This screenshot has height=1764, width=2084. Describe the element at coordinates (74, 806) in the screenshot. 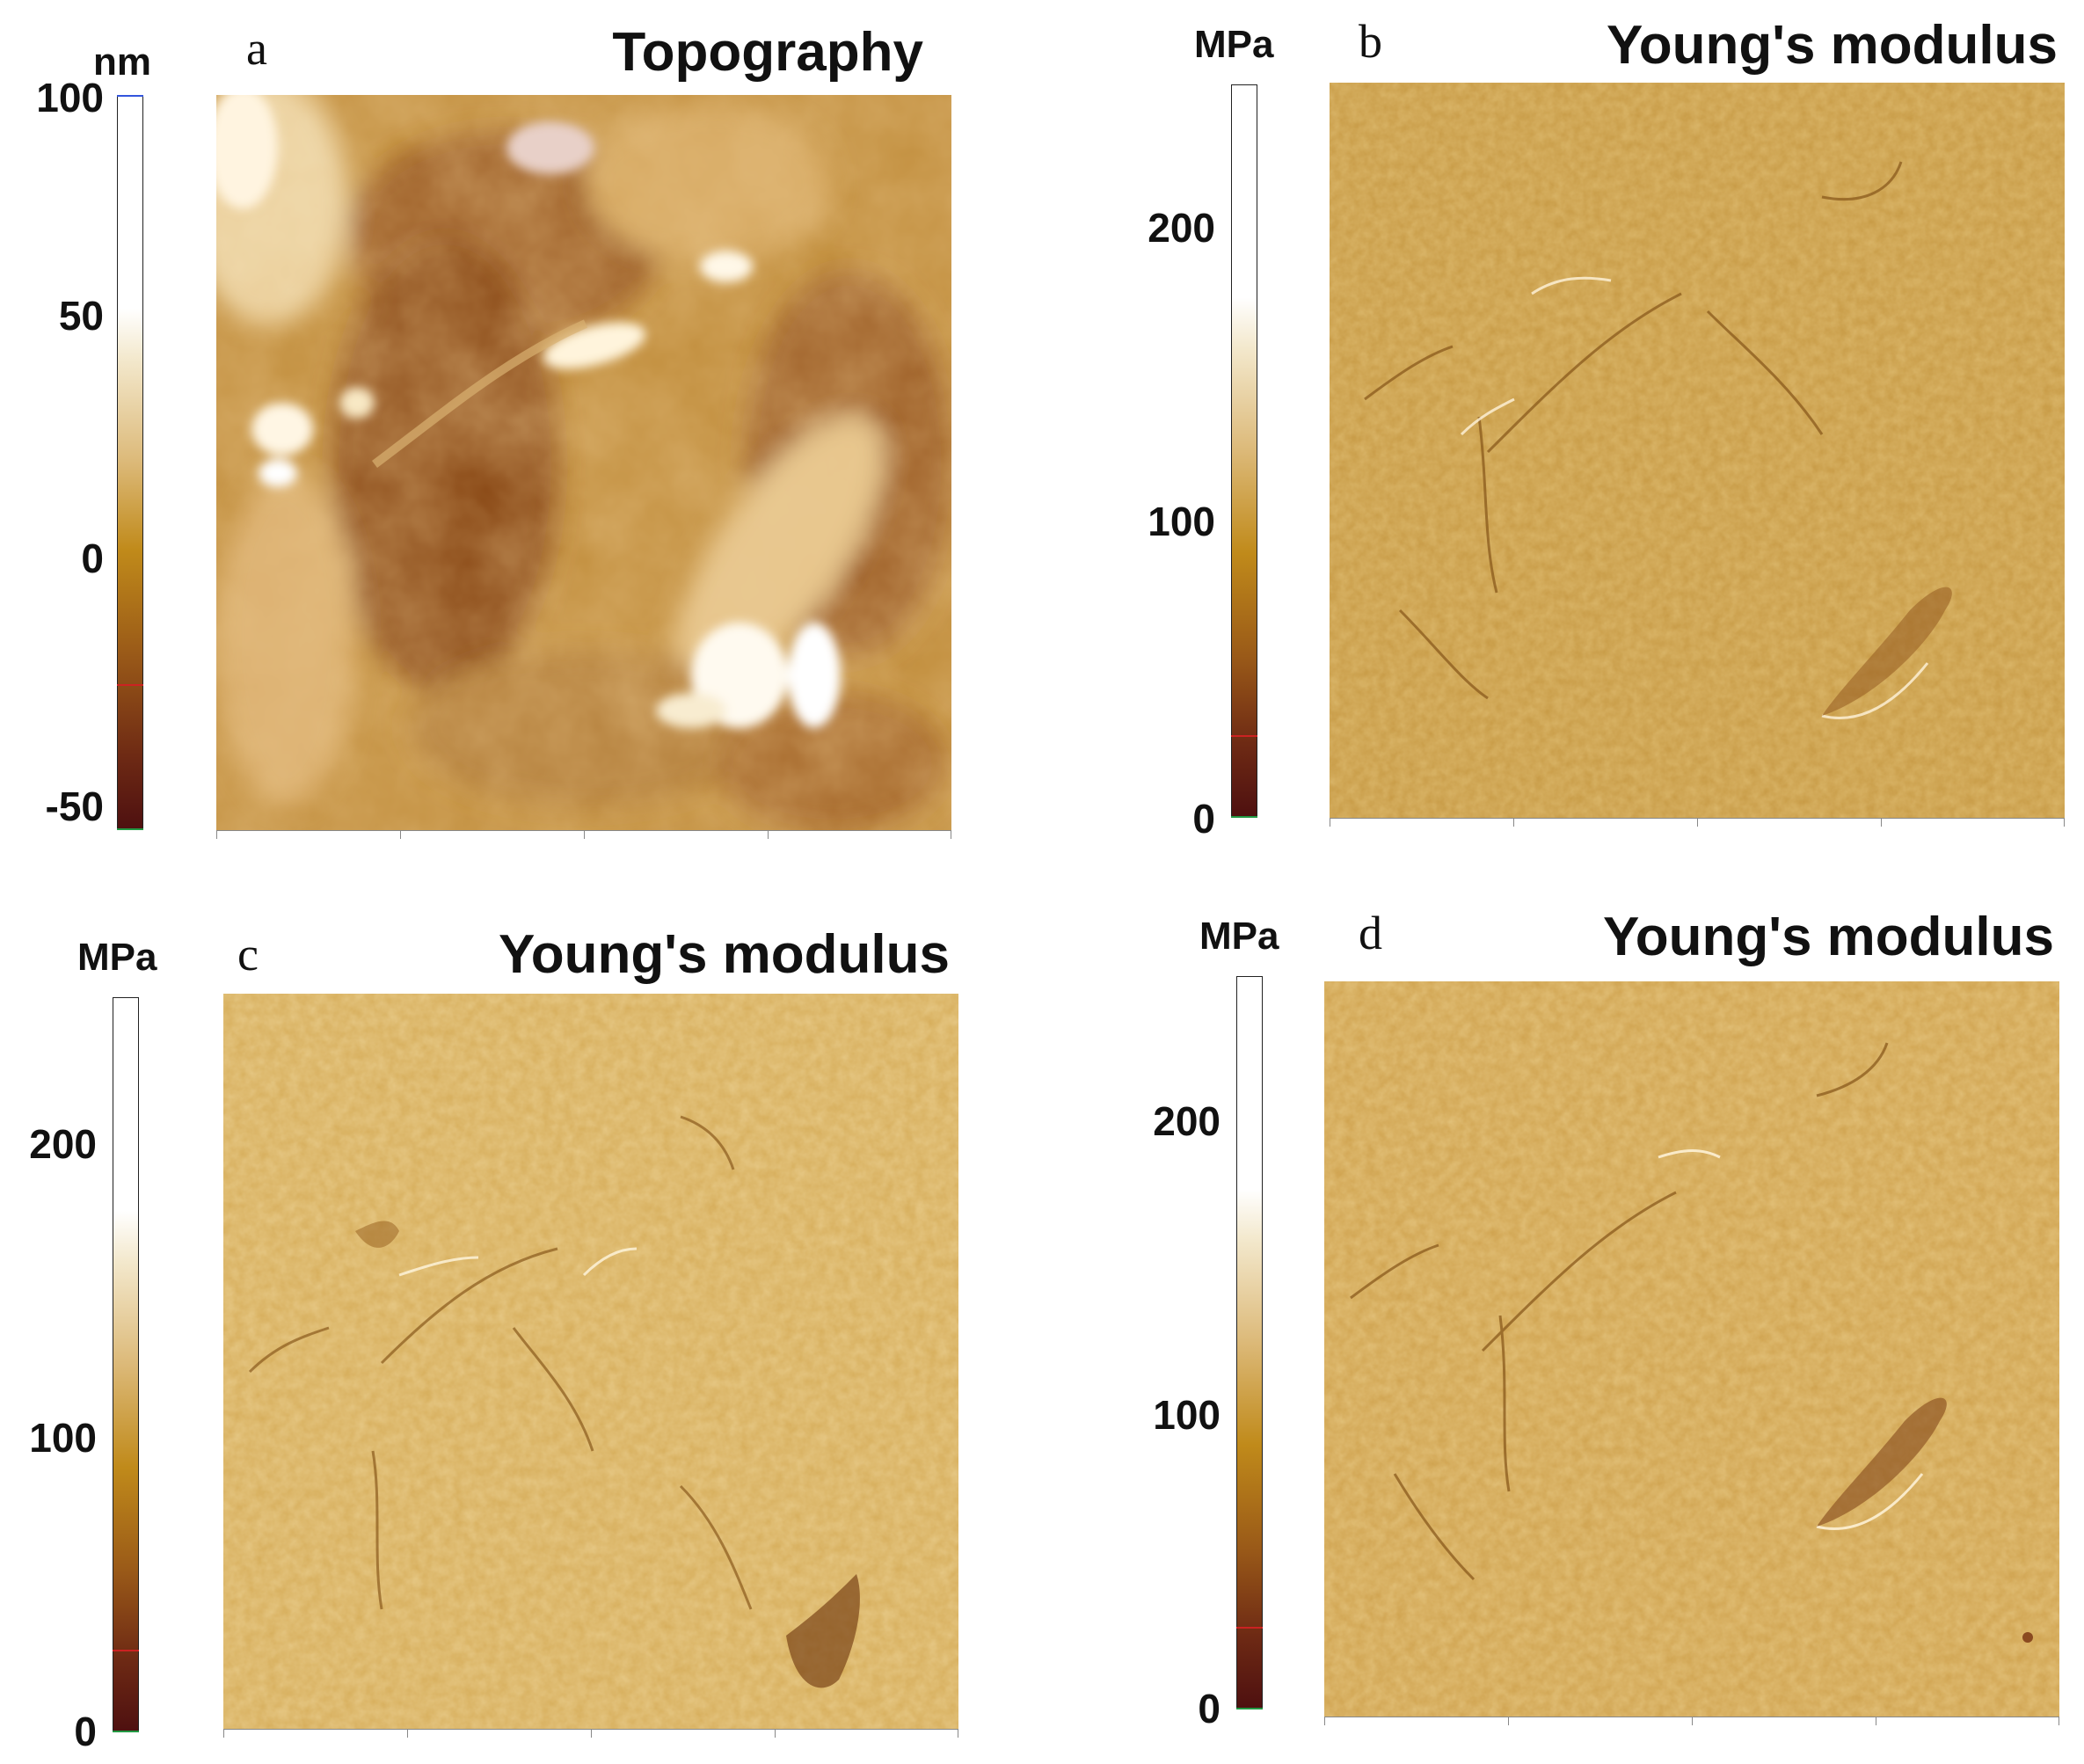

I see `colorbar-tick-label: -50` at that location.